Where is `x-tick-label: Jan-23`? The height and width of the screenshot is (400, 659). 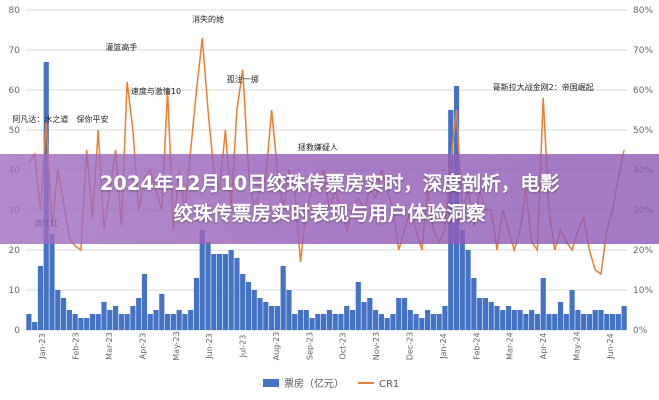
x-tick-label: Jan-23 is located at coordinates (42, 346).